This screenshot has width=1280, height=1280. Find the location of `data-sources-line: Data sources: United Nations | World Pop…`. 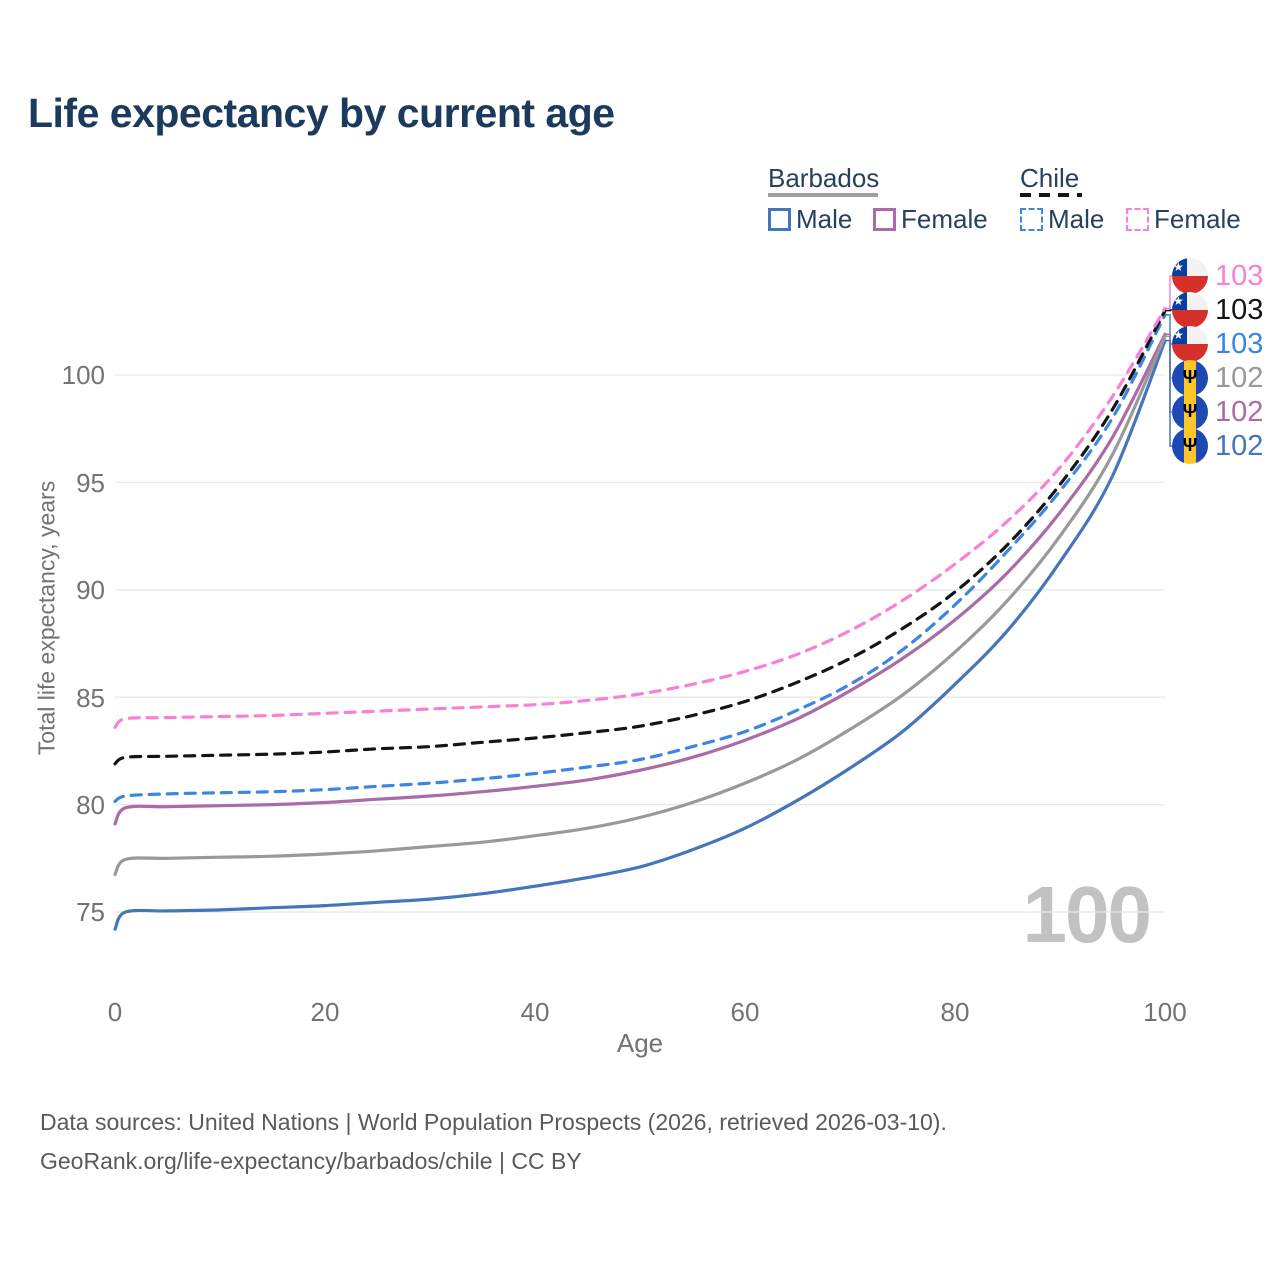

data-sources-line: Data sources: United Nations | World Pop… is located at coordinates (493, 1122).